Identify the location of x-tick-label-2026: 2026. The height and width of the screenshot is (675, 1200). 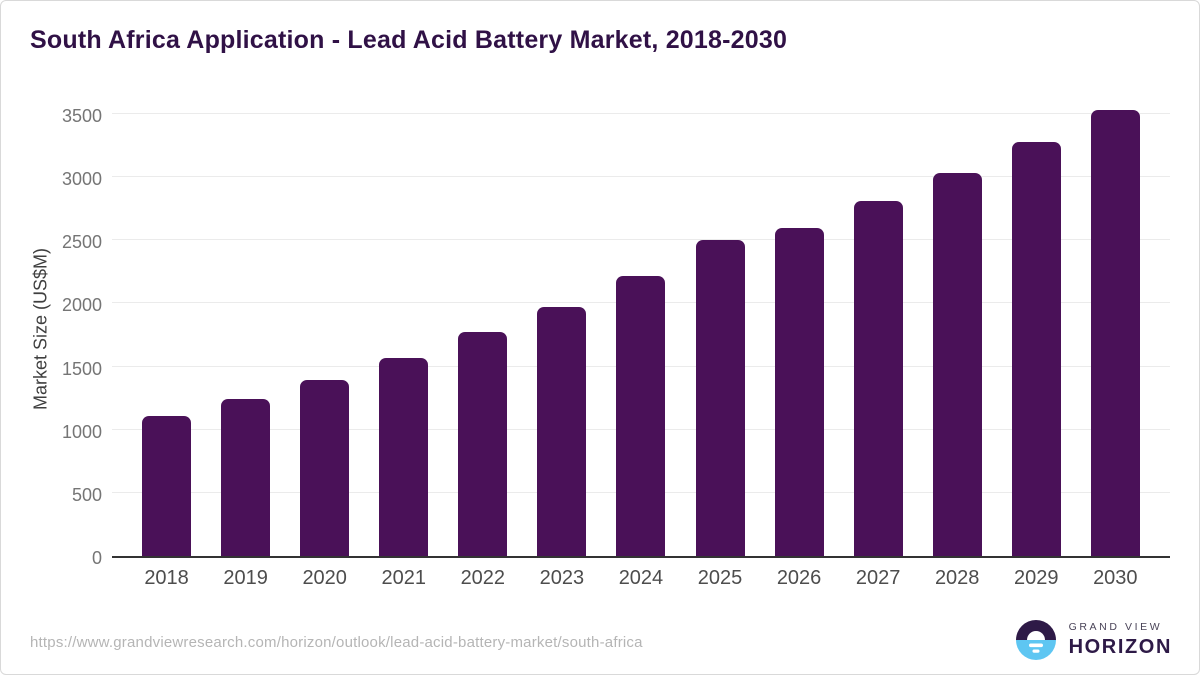
(799, 578).